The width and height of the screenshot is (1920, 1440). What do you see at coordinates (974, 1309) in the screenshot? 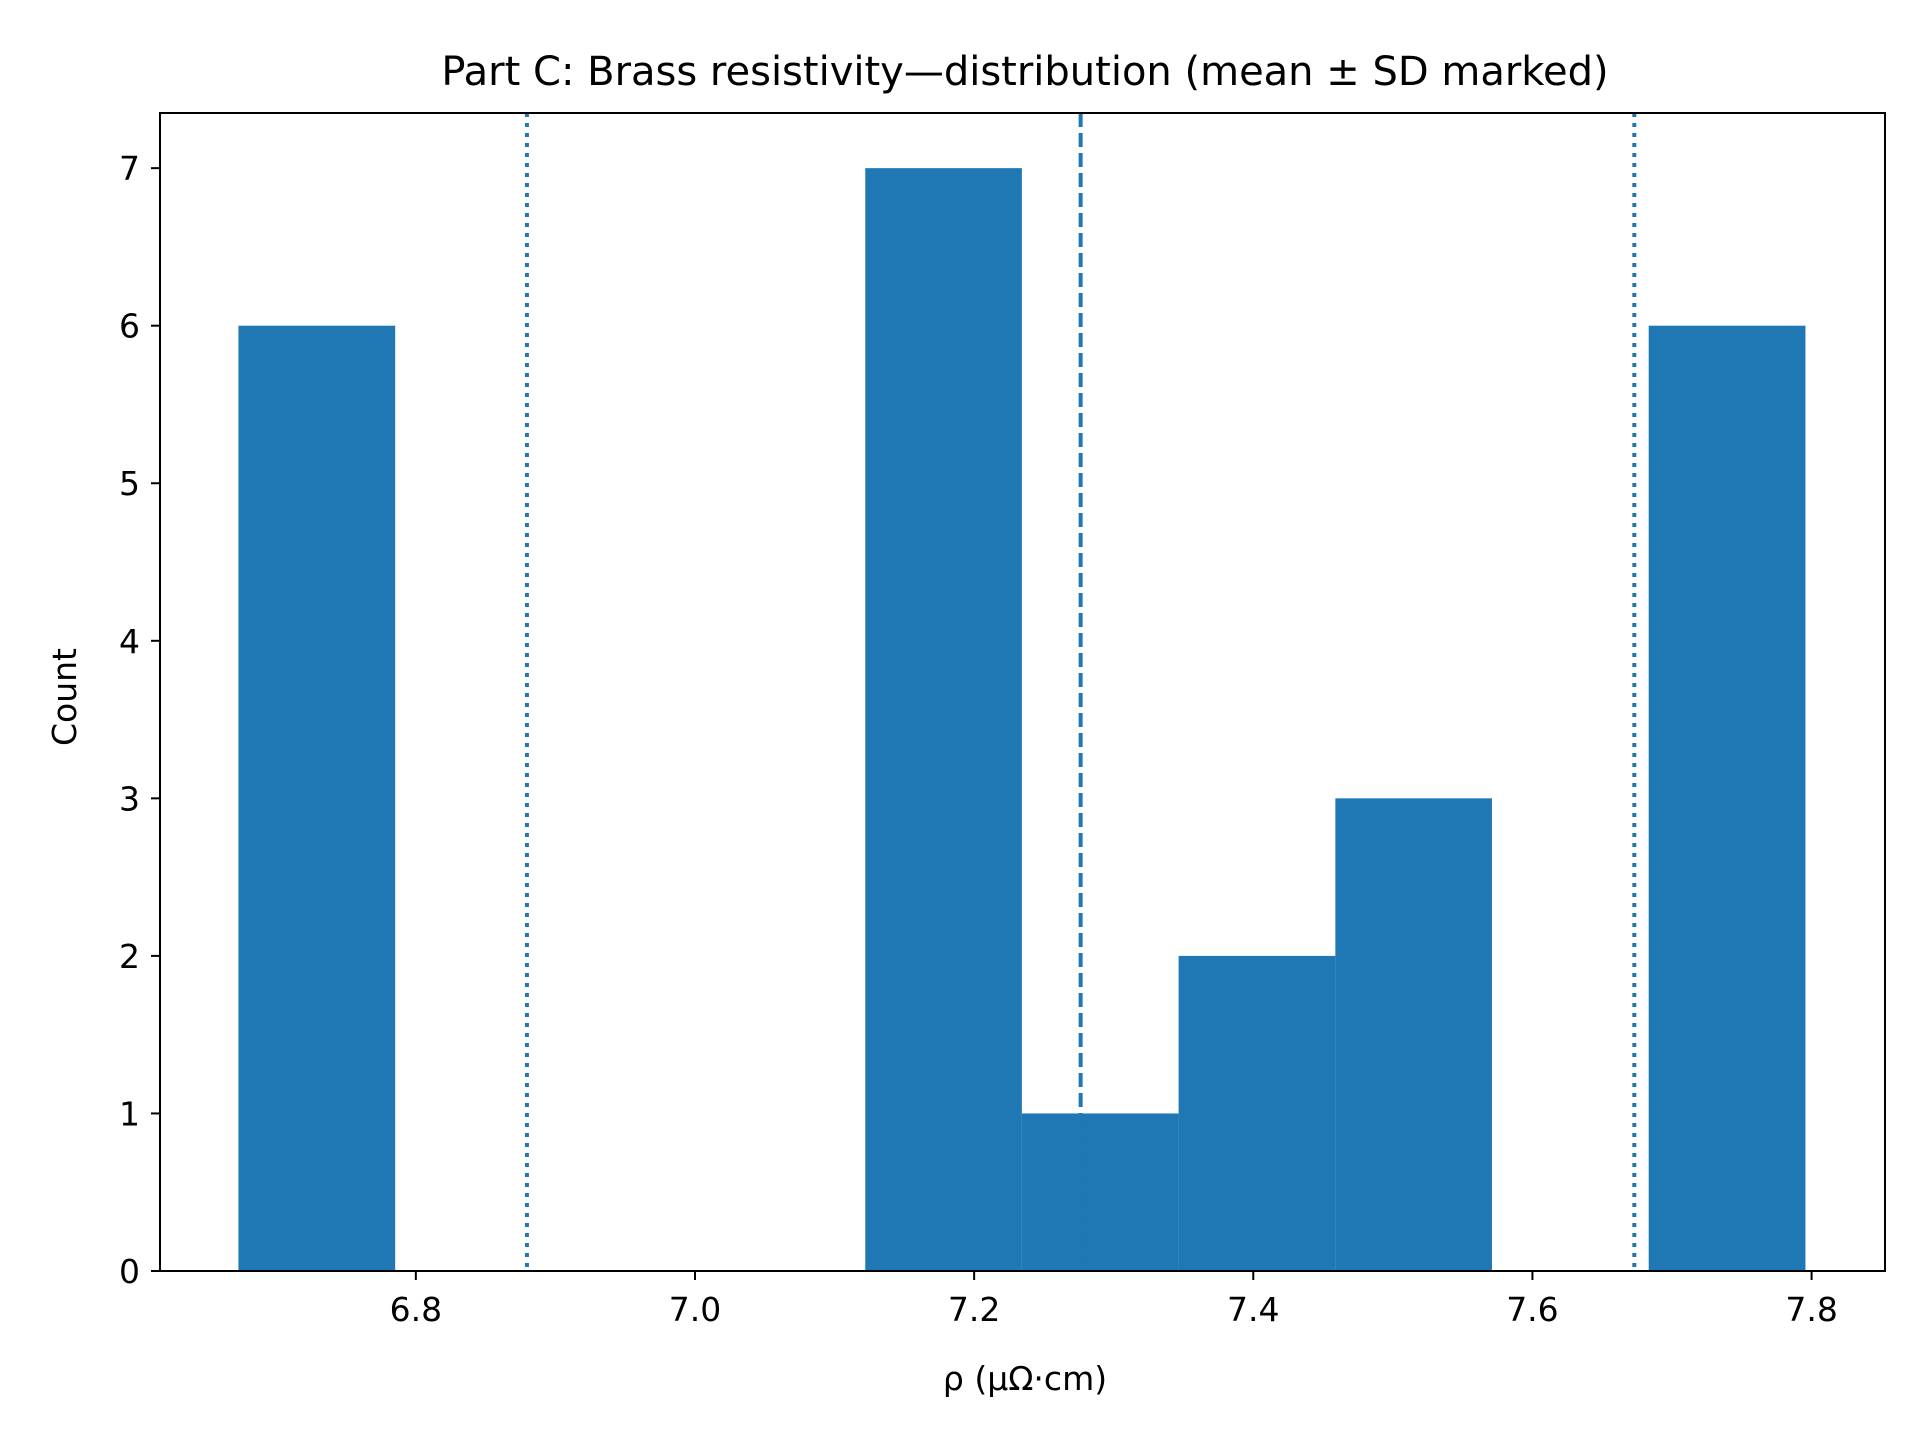
I see `x-tick-label-2: 7.2` at bounding box center [974, 1309].